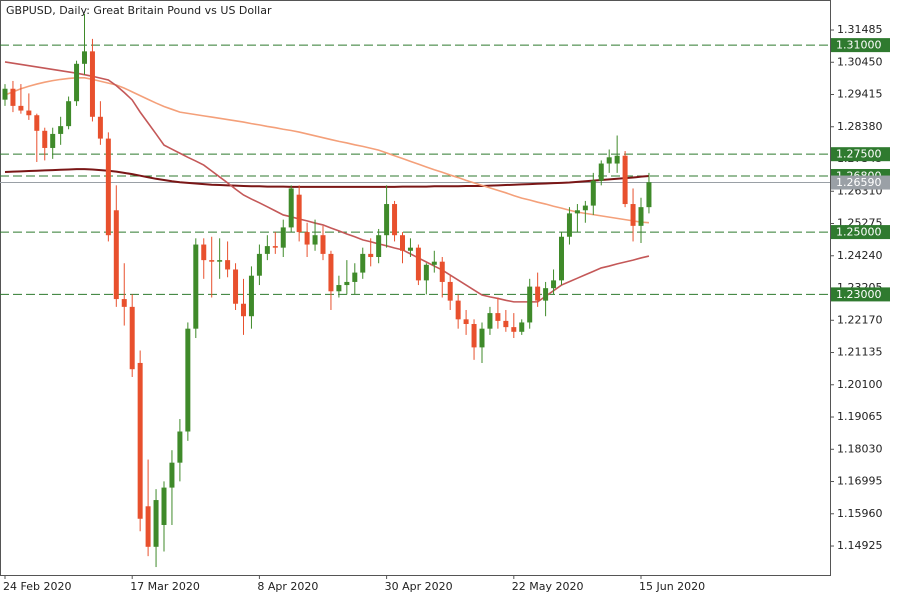 This screenshot has width=900, height=600. What do you see at coordinates (860, 126) in the screenshot?
I see `y-tick-label: 1.28380` at bounding box center [860, 126].